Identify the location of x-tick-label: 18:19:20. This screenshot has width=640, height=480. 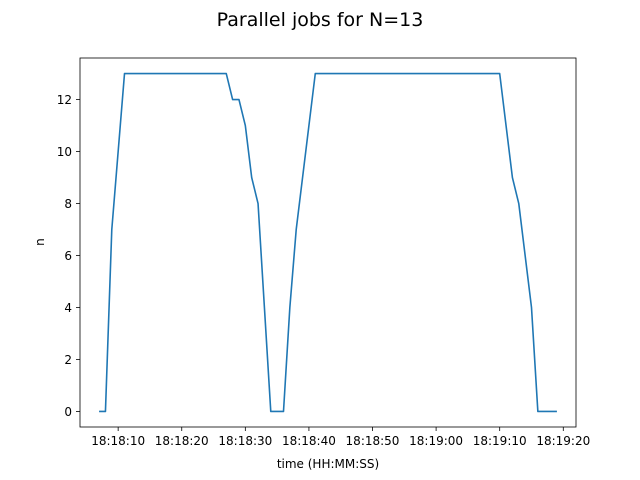
(563, 441).